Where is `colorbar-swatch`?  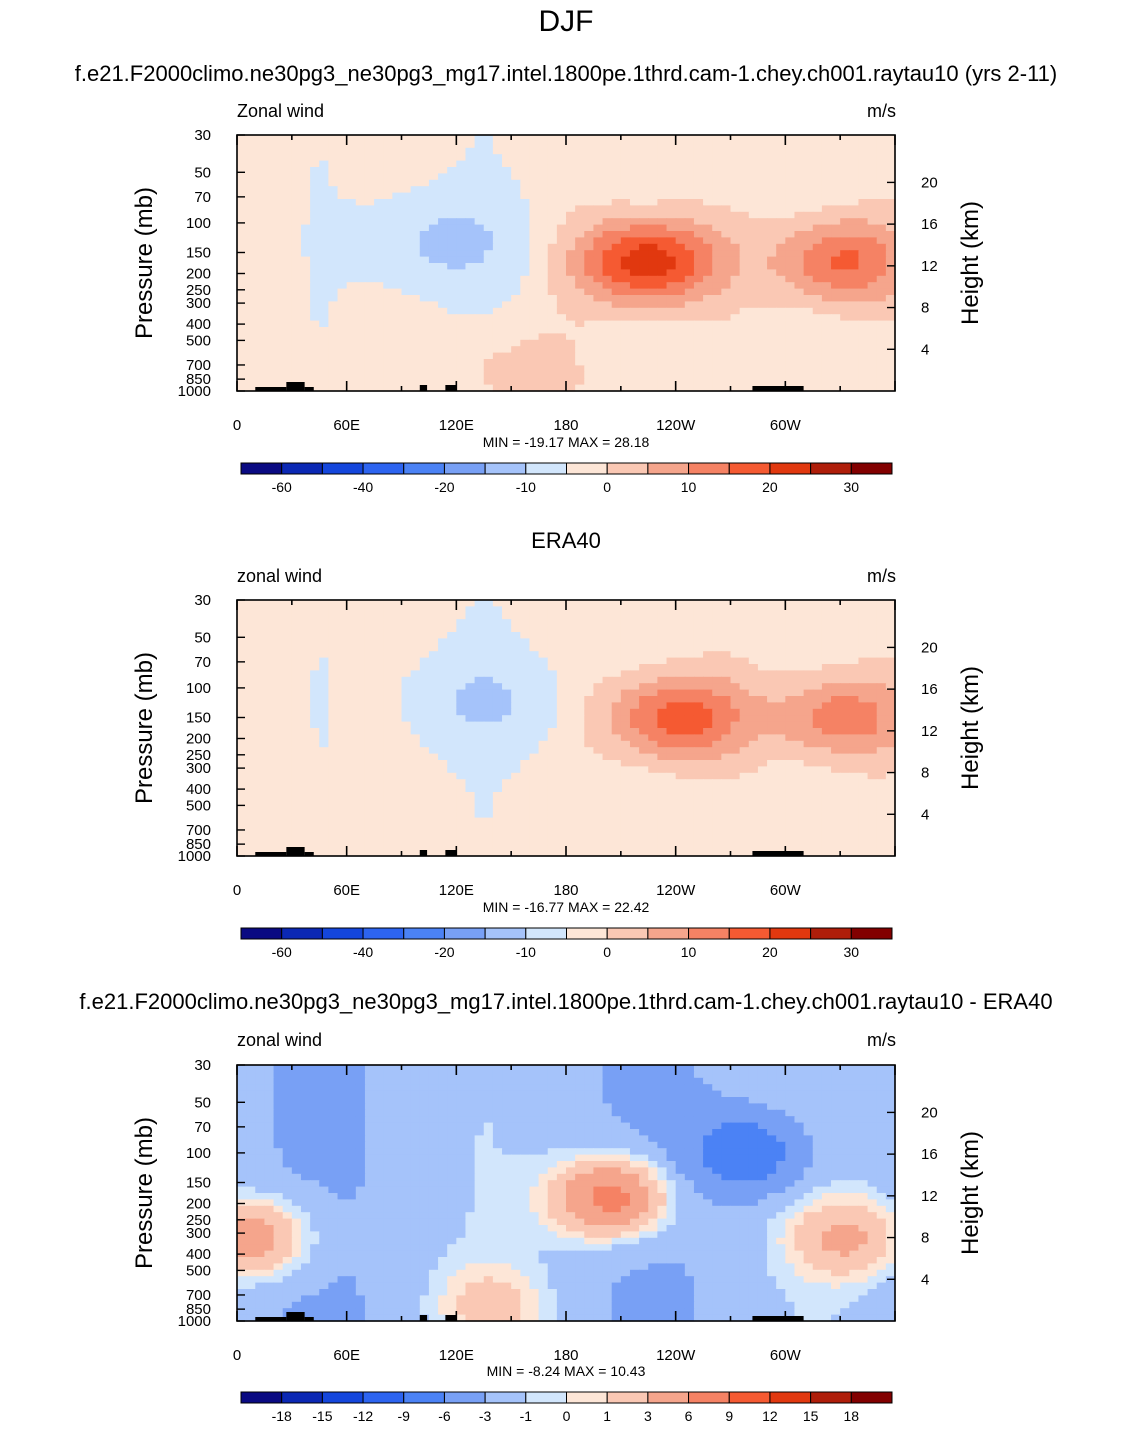 colorbar-swatch is located at coordinates (749, 468).